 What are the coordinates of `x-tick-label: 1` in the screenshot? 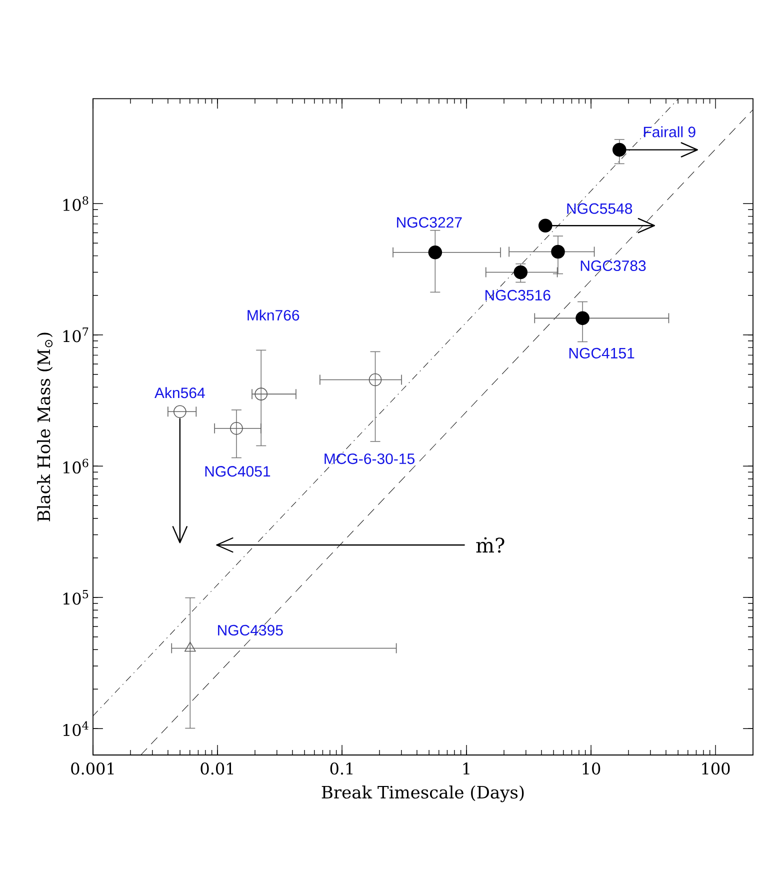 It's located at (466, 768).